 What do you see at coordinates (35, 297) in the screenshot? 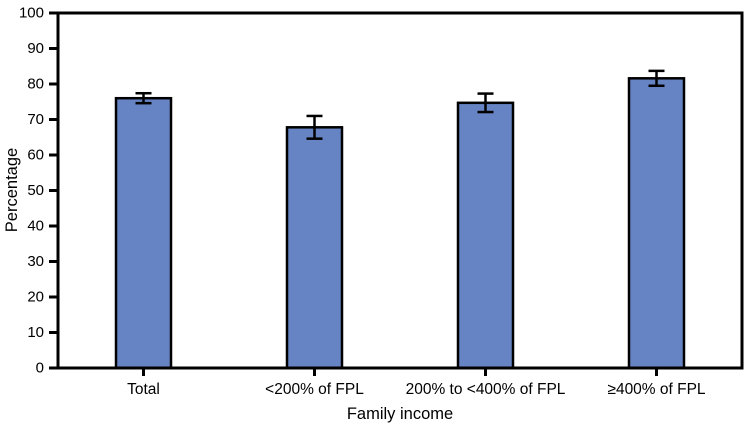
I see `y-tick-label: 20` at bounding box center [35, 297].